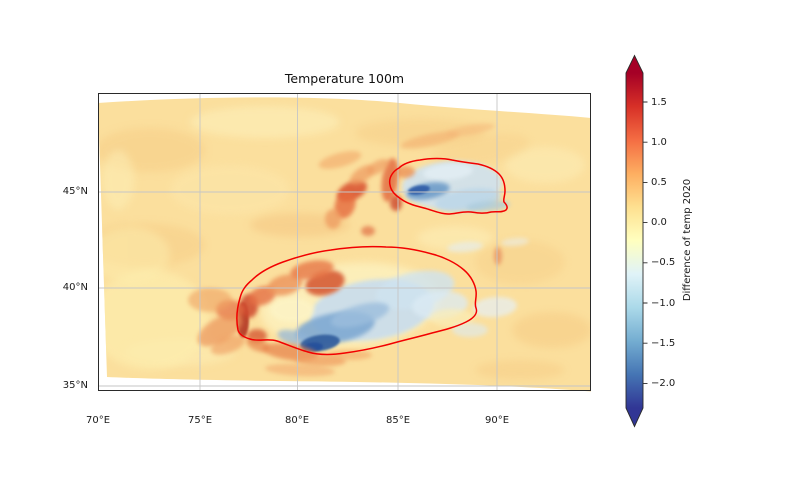 This screenshot has width=800, height=480. I want to click on red-contour-south, so click(357, 300).